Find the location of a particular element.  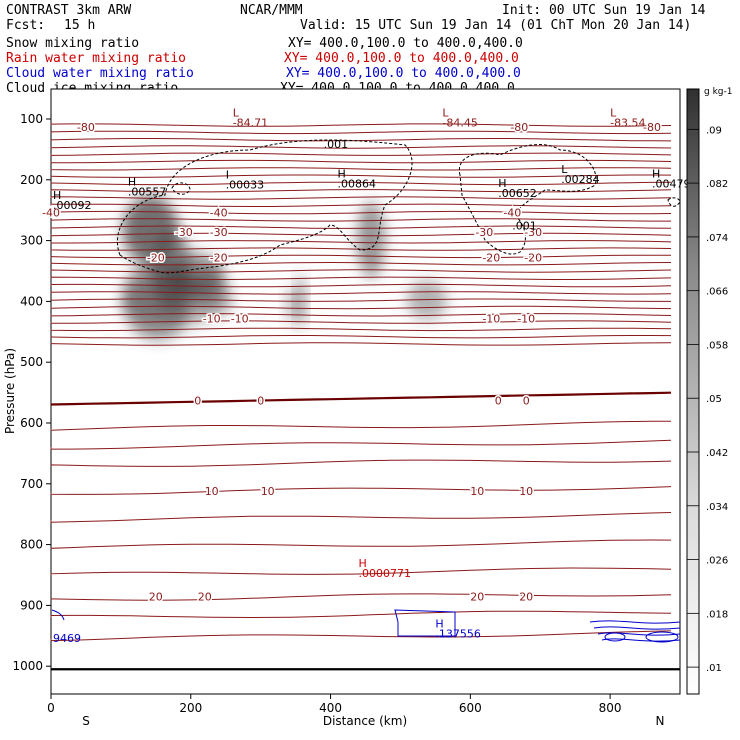

colorbar-tick-label: .026 is located at coordinates (717, 561).